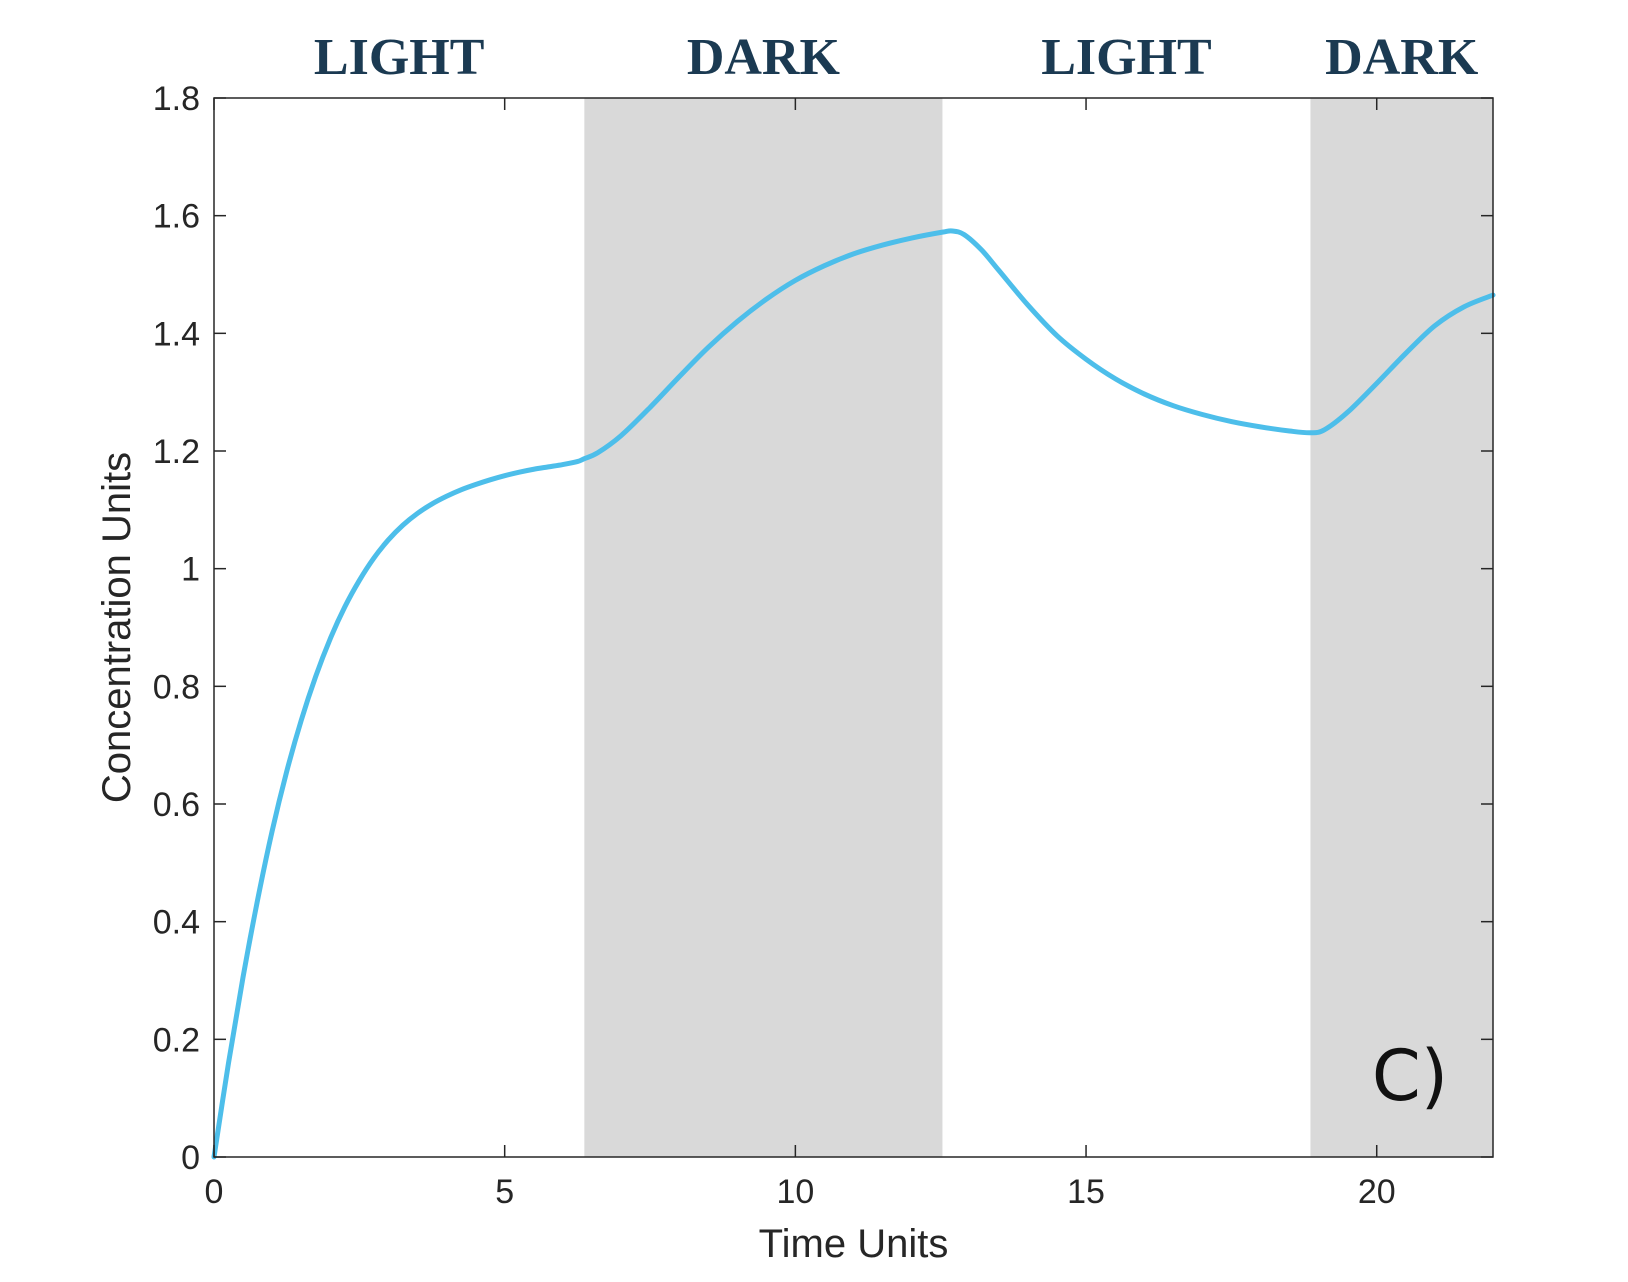 This screenshot has height=1282, width=1628. What do you see at coordinates (795, 1192) in the screenshot?
I see `x-tick-label: 10` at bounding box center [795, 1192].